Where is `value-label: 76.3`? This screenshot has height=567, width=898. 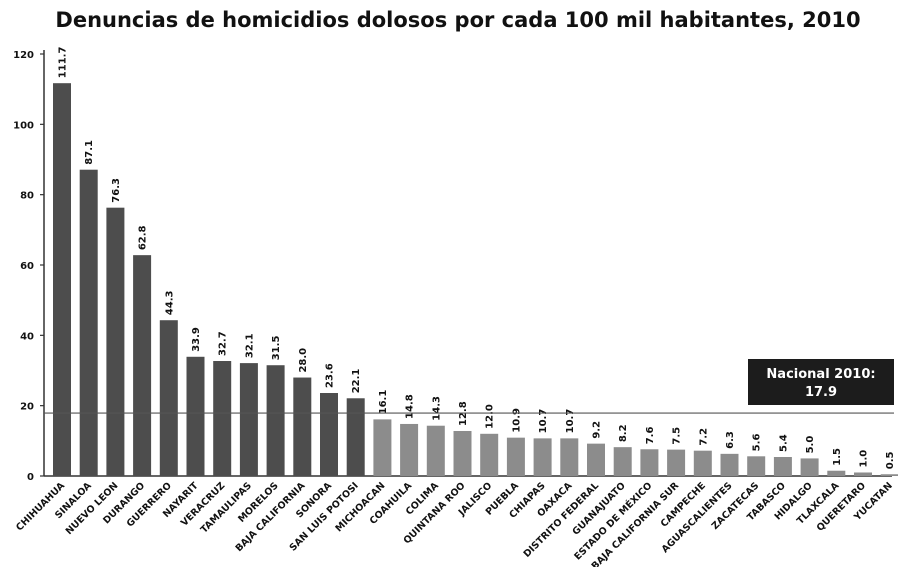 value-label: 76.3 is located at coordinates (116, 190).